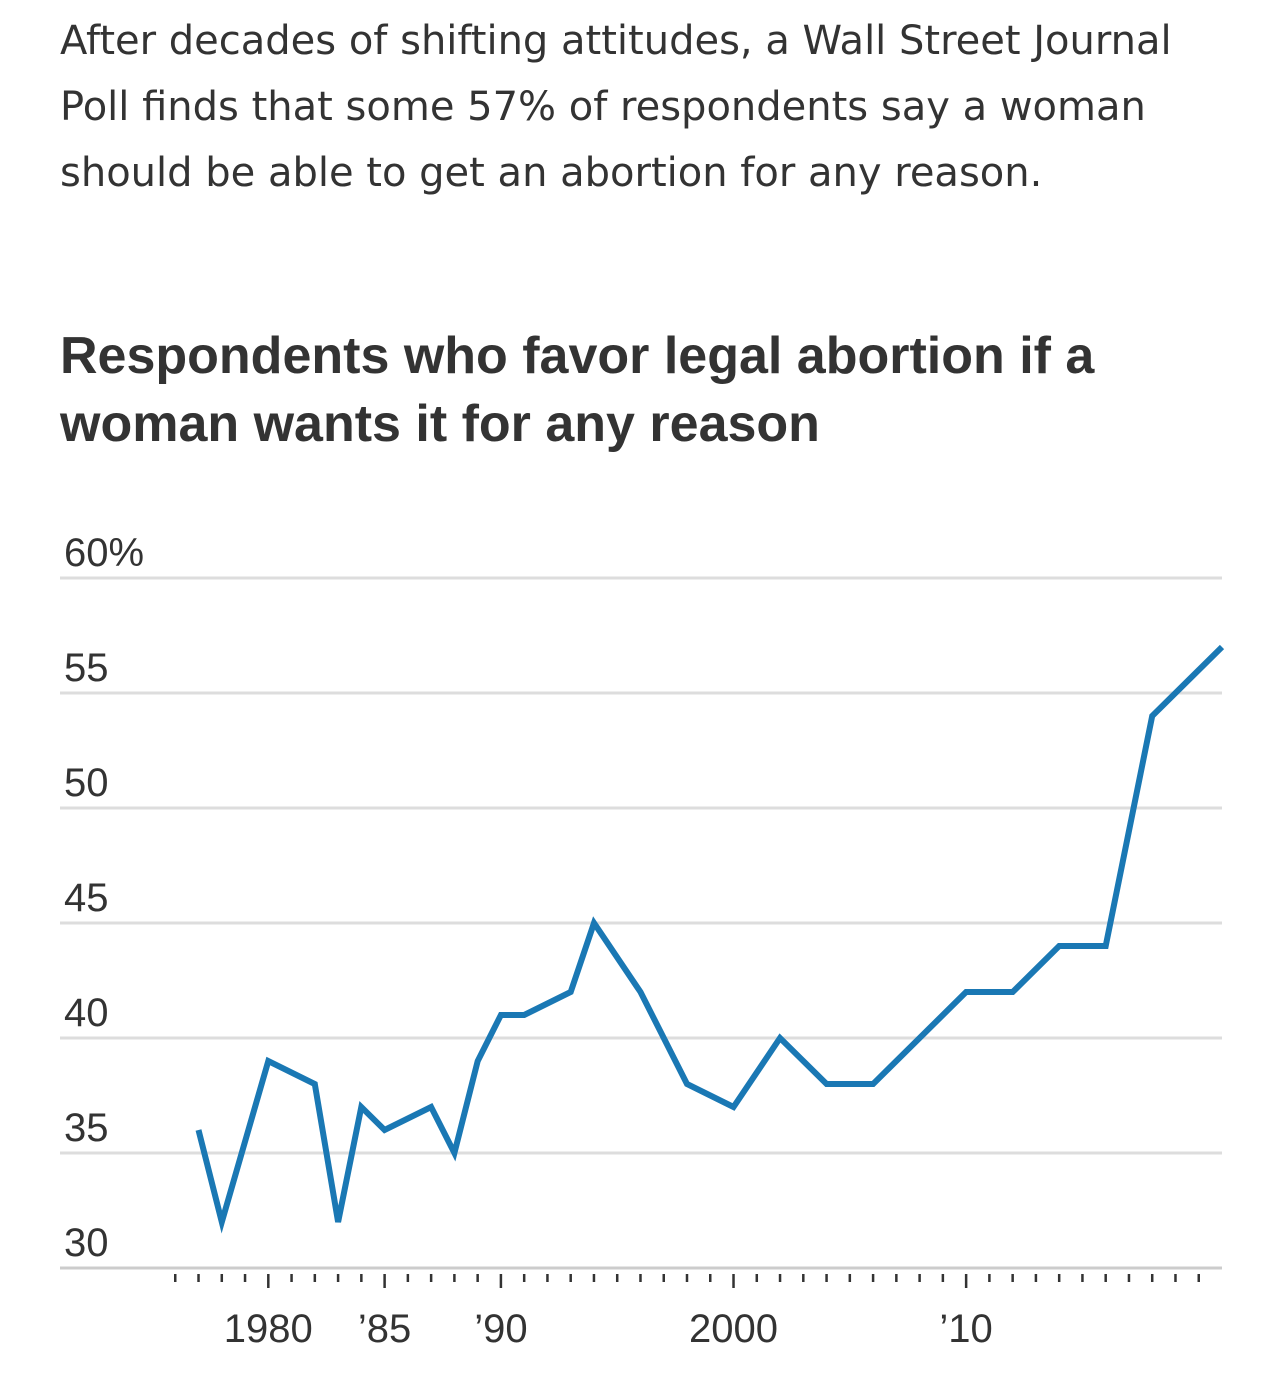  Describe the element at coordinates (733, 1329) in the screenshot. I see `x-tick-label: 2000` at that location.